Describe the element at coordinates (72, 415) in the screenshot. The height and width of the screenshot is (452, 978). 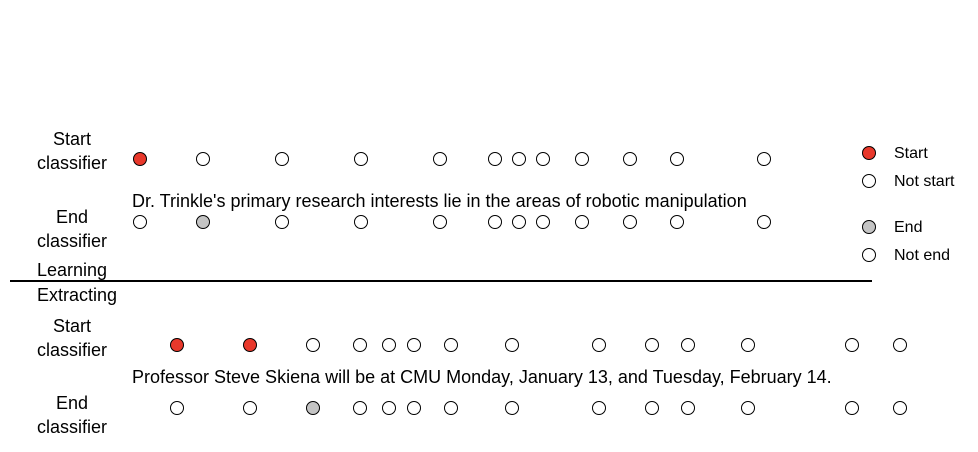
I see `extracting-end-classifier-label: End classifier` at that location.